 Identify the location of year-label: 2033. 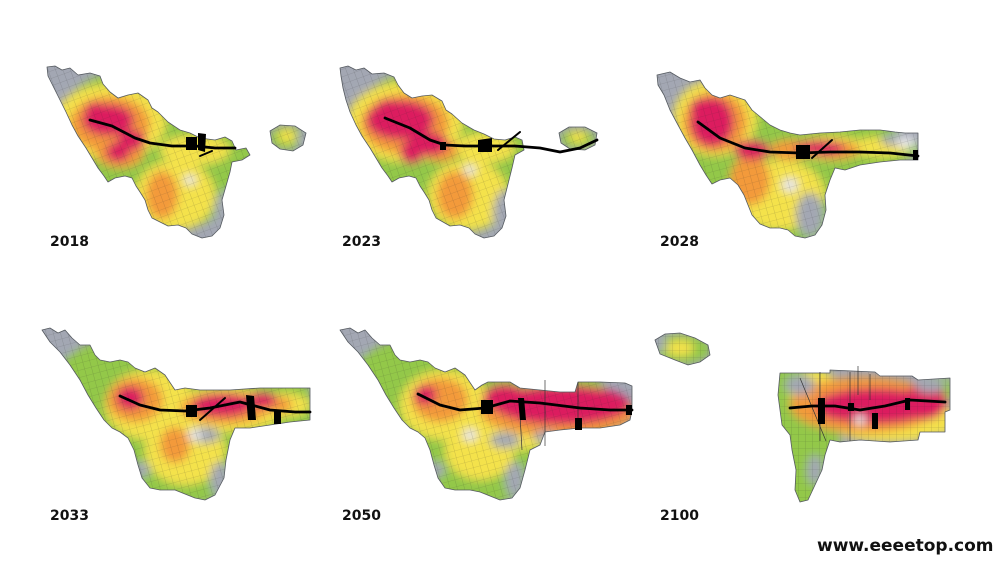
(69, 516).